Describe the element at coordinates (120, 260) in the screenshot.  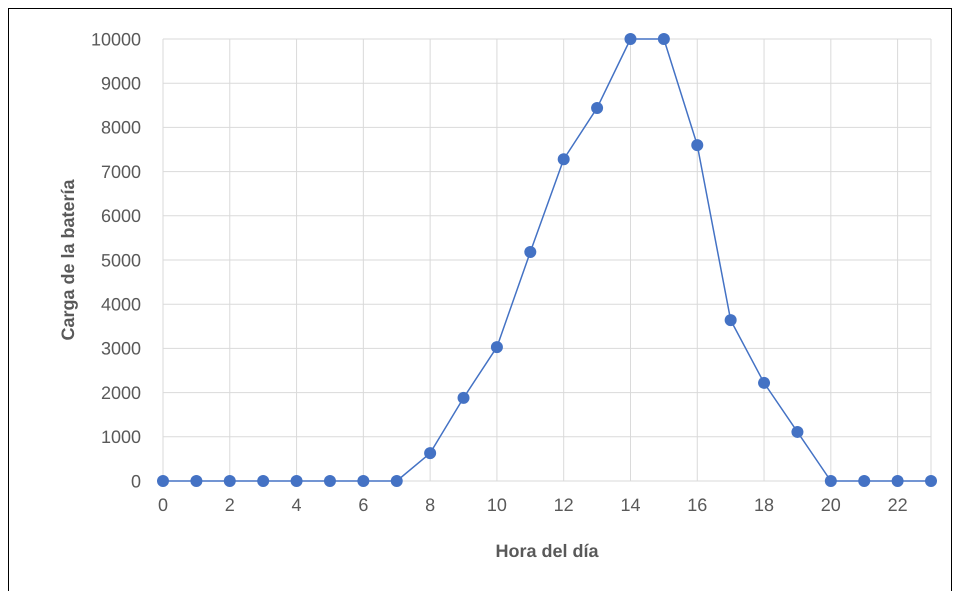
I see `y-tick-label: 5000` at that location.